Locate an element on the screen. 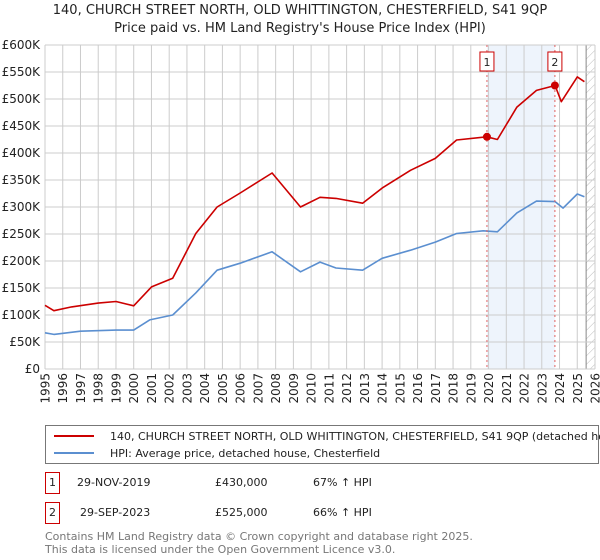  x-tick-label: 2005 is located at coordinates (223, 388).